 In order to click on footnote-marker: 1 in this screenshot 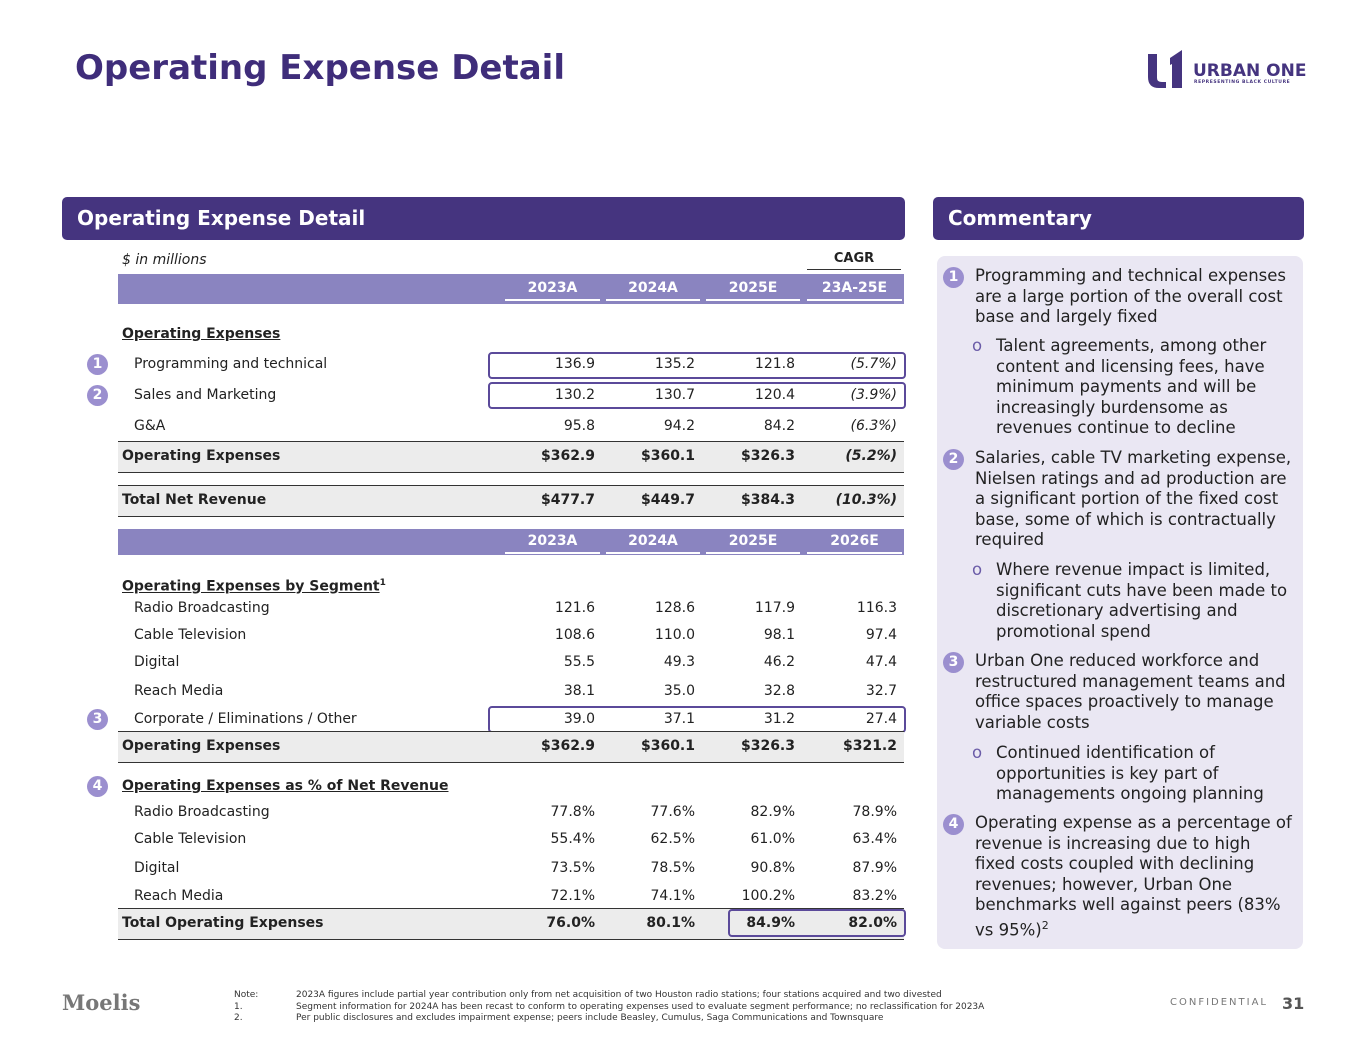, I will do `click(382, 583)`.